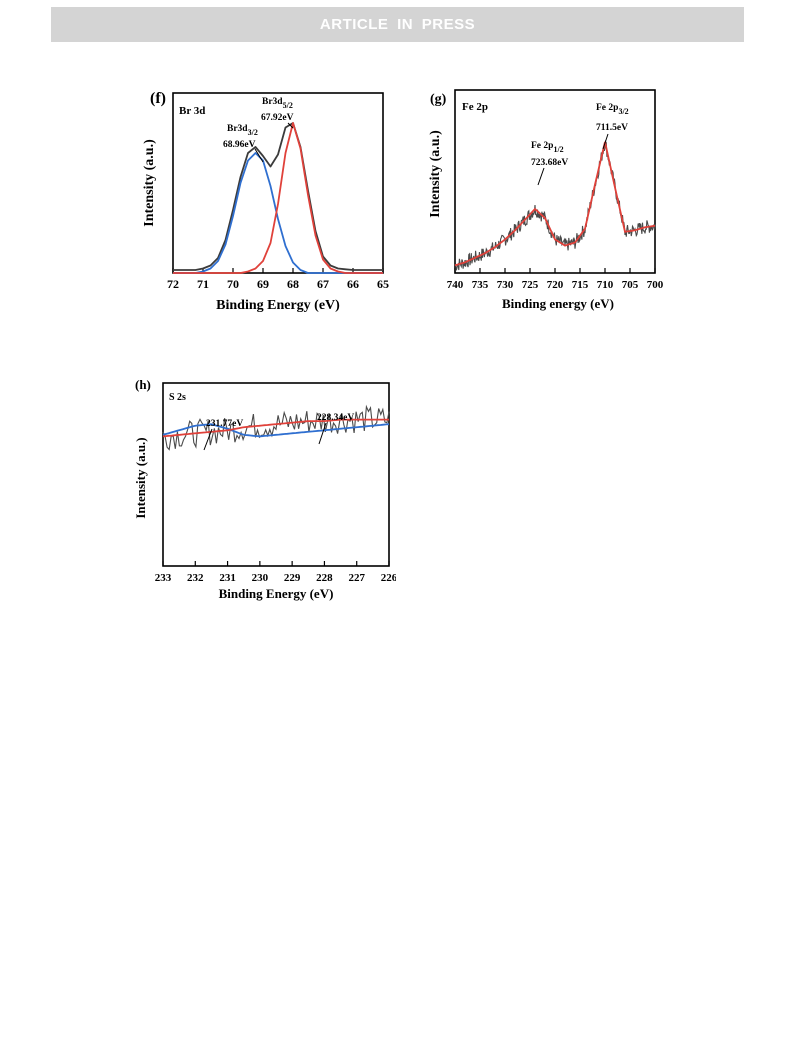 The width and height of the screenshot is (793, 1057). I want to click on chart-subtitle: S 2s, so click(177, 397).